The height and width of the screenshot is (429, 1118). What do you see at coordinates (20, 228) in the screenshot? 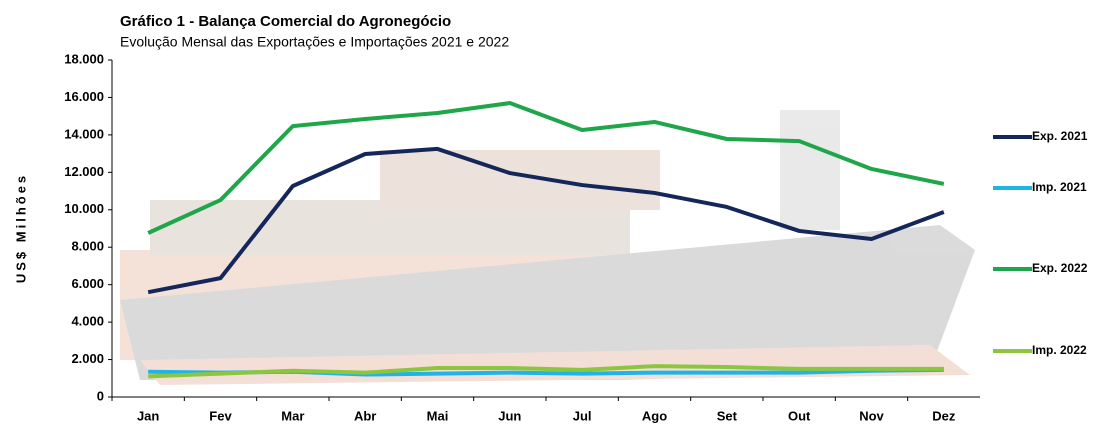
I see `y-axis-label: US$ Milhões` at bounding box center [20, 228].